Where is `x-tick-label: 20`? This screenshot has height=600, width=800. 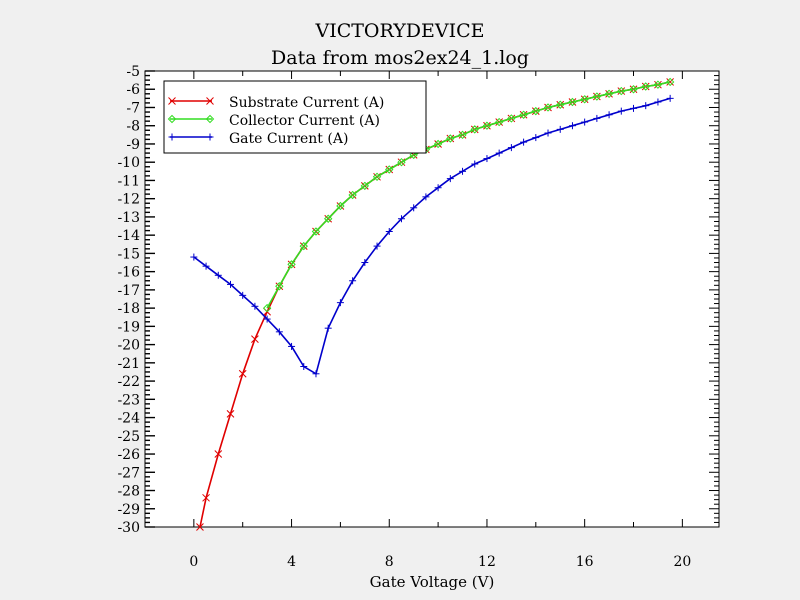
x-tick-label: 20 is located at coordinates (682, 562).